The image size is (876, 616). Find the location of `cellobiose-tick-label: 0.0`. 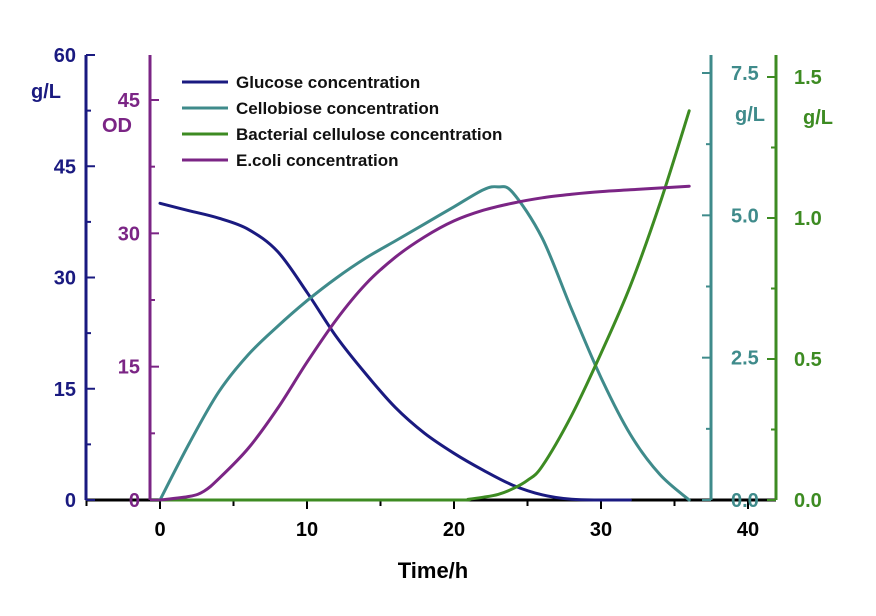

cellobiose-tick-label: 0.0 is located at coordinates (745, 501).